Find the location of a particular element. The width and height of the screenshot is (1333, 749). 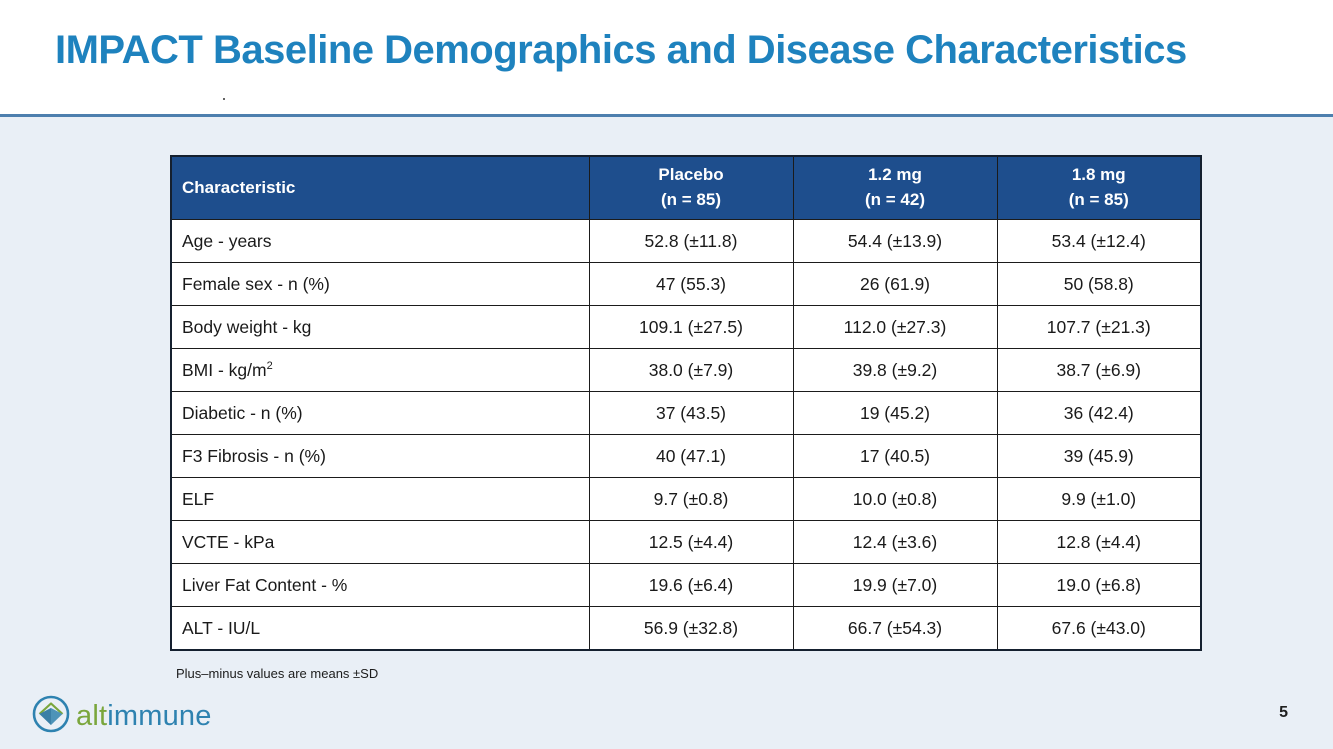

row-label: BMI - kg/m2 is located at coordinates (380, 370).